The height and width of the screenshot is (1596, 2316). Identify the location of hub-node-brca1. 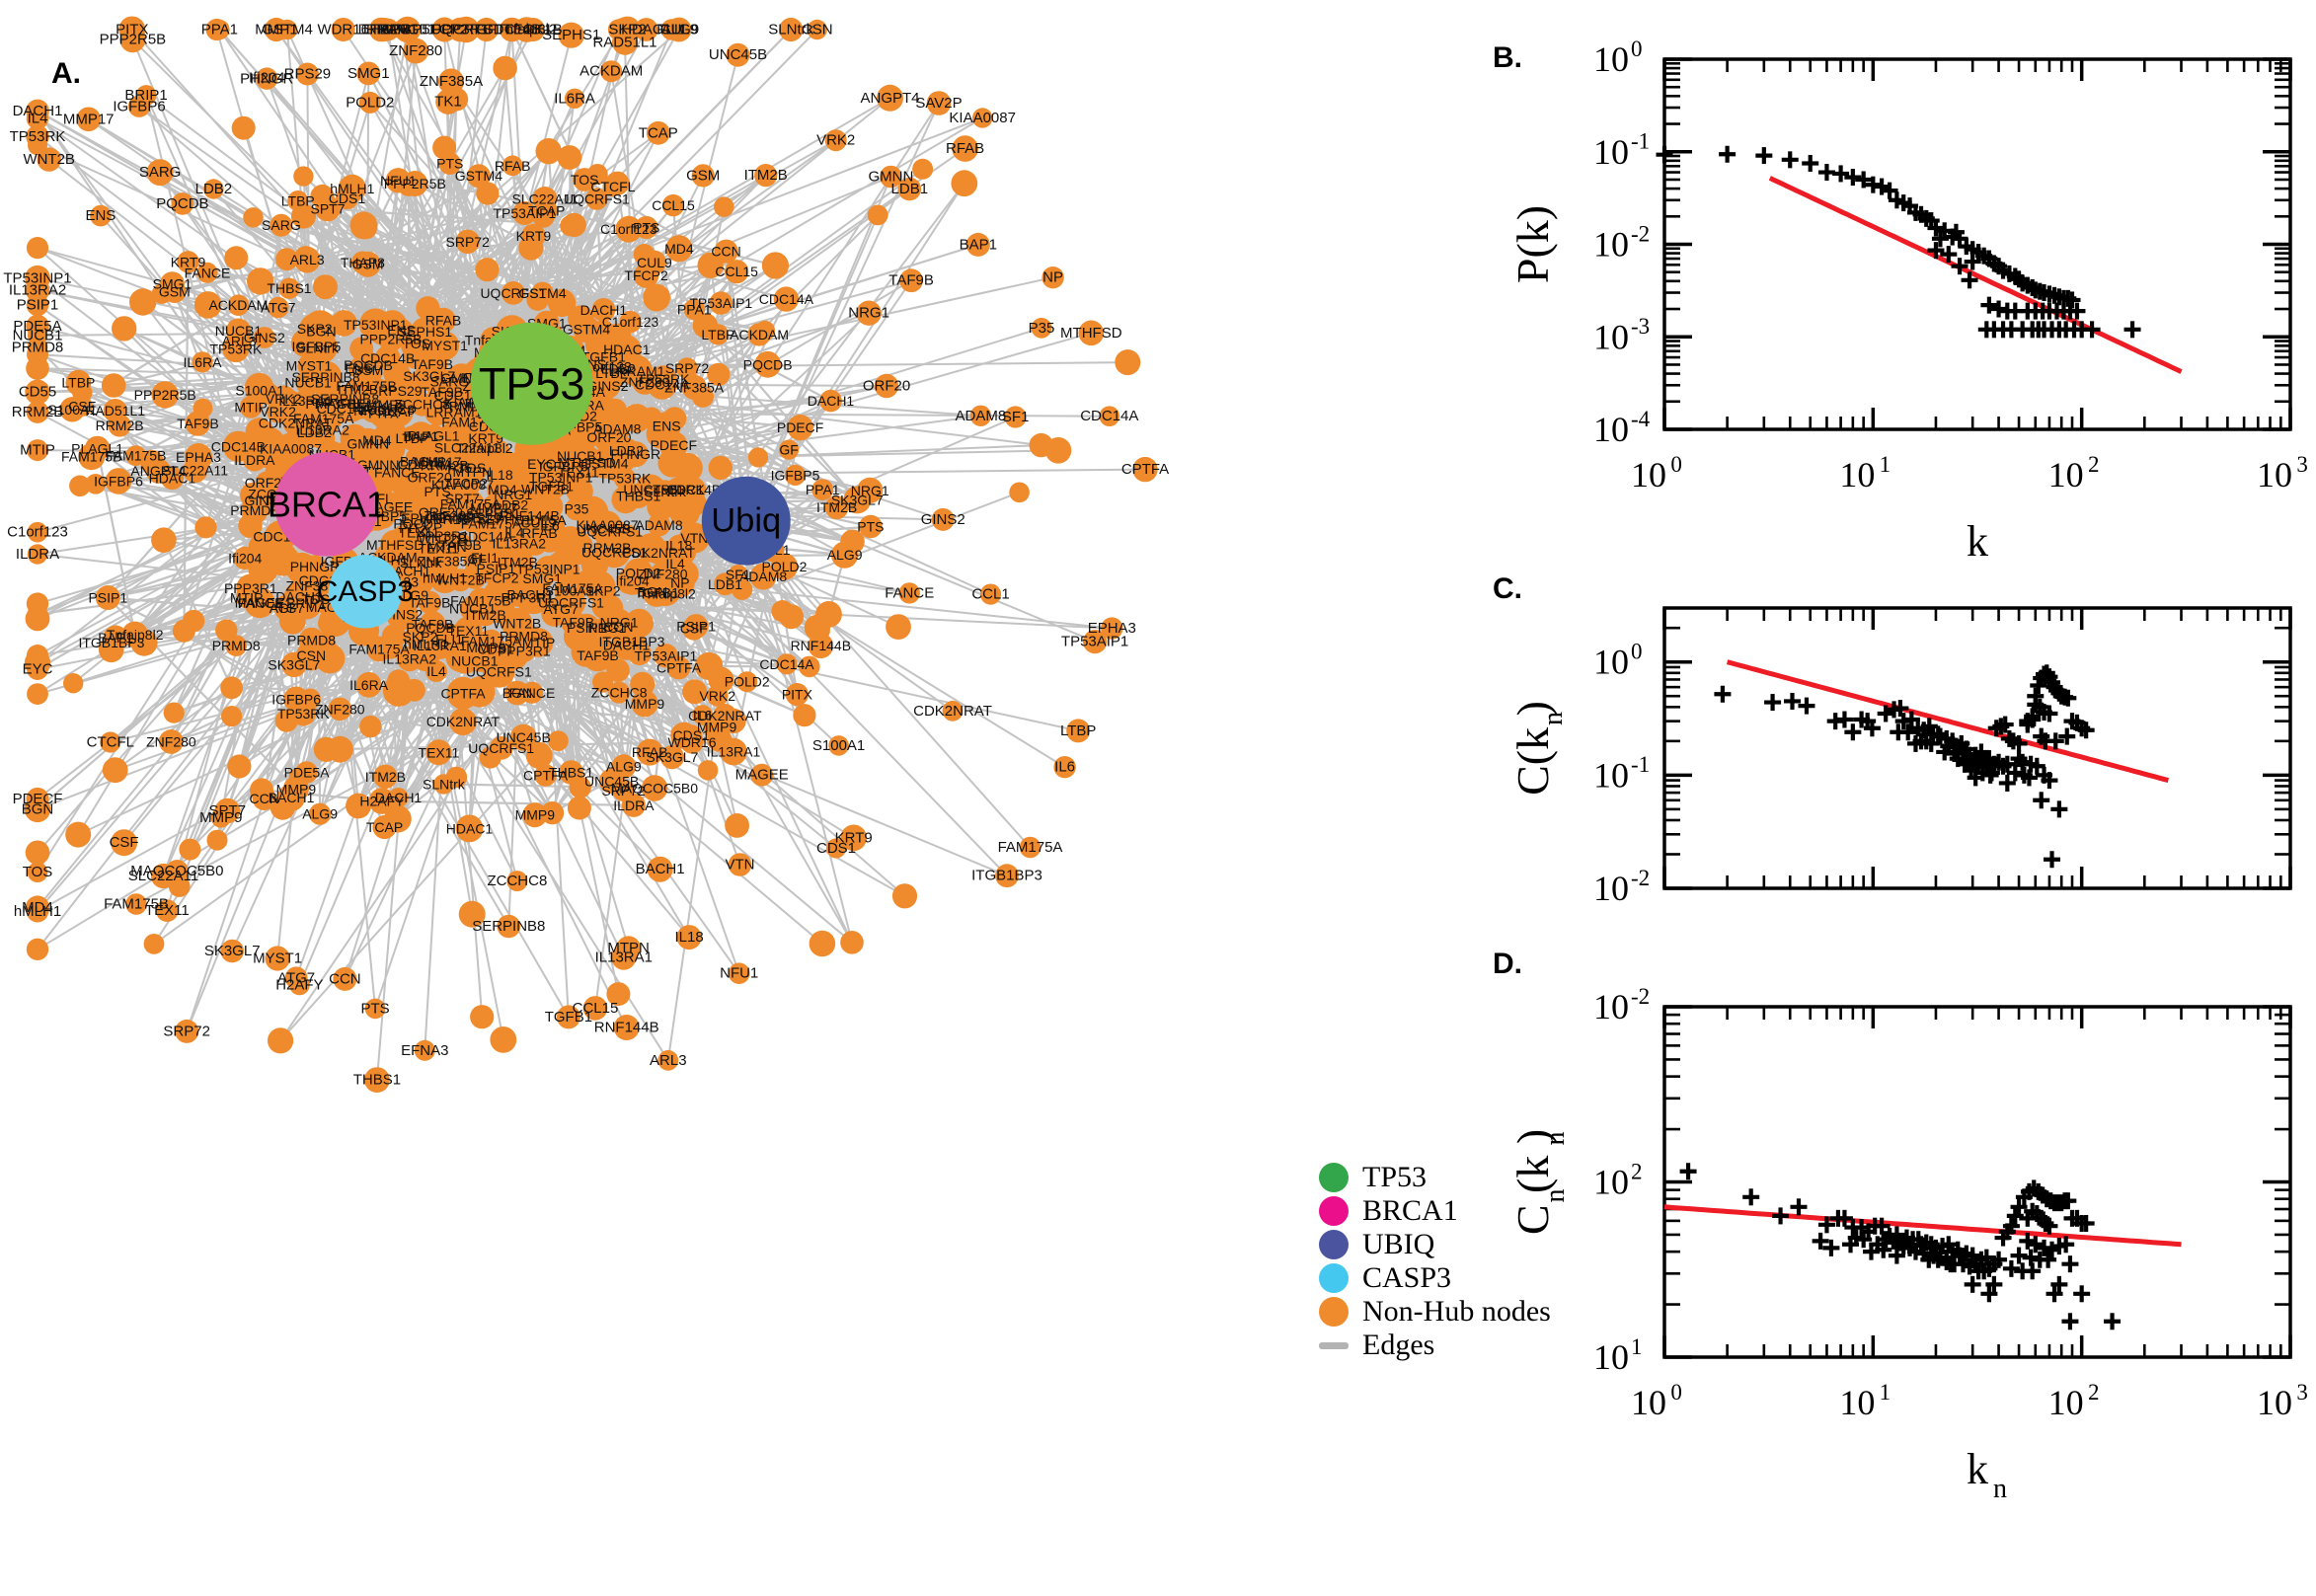
(326, 504).